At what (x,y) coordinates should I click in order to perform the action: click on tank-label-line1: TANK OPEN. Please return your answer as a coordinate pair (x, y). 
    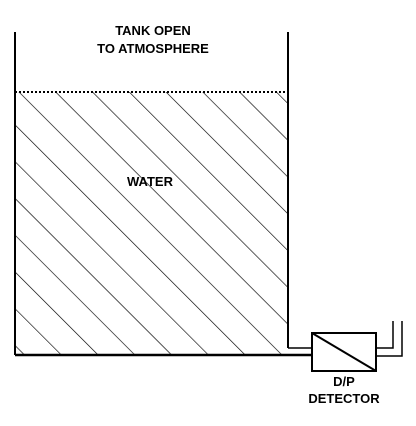
    Looking at the image, I should click on (153, 30).